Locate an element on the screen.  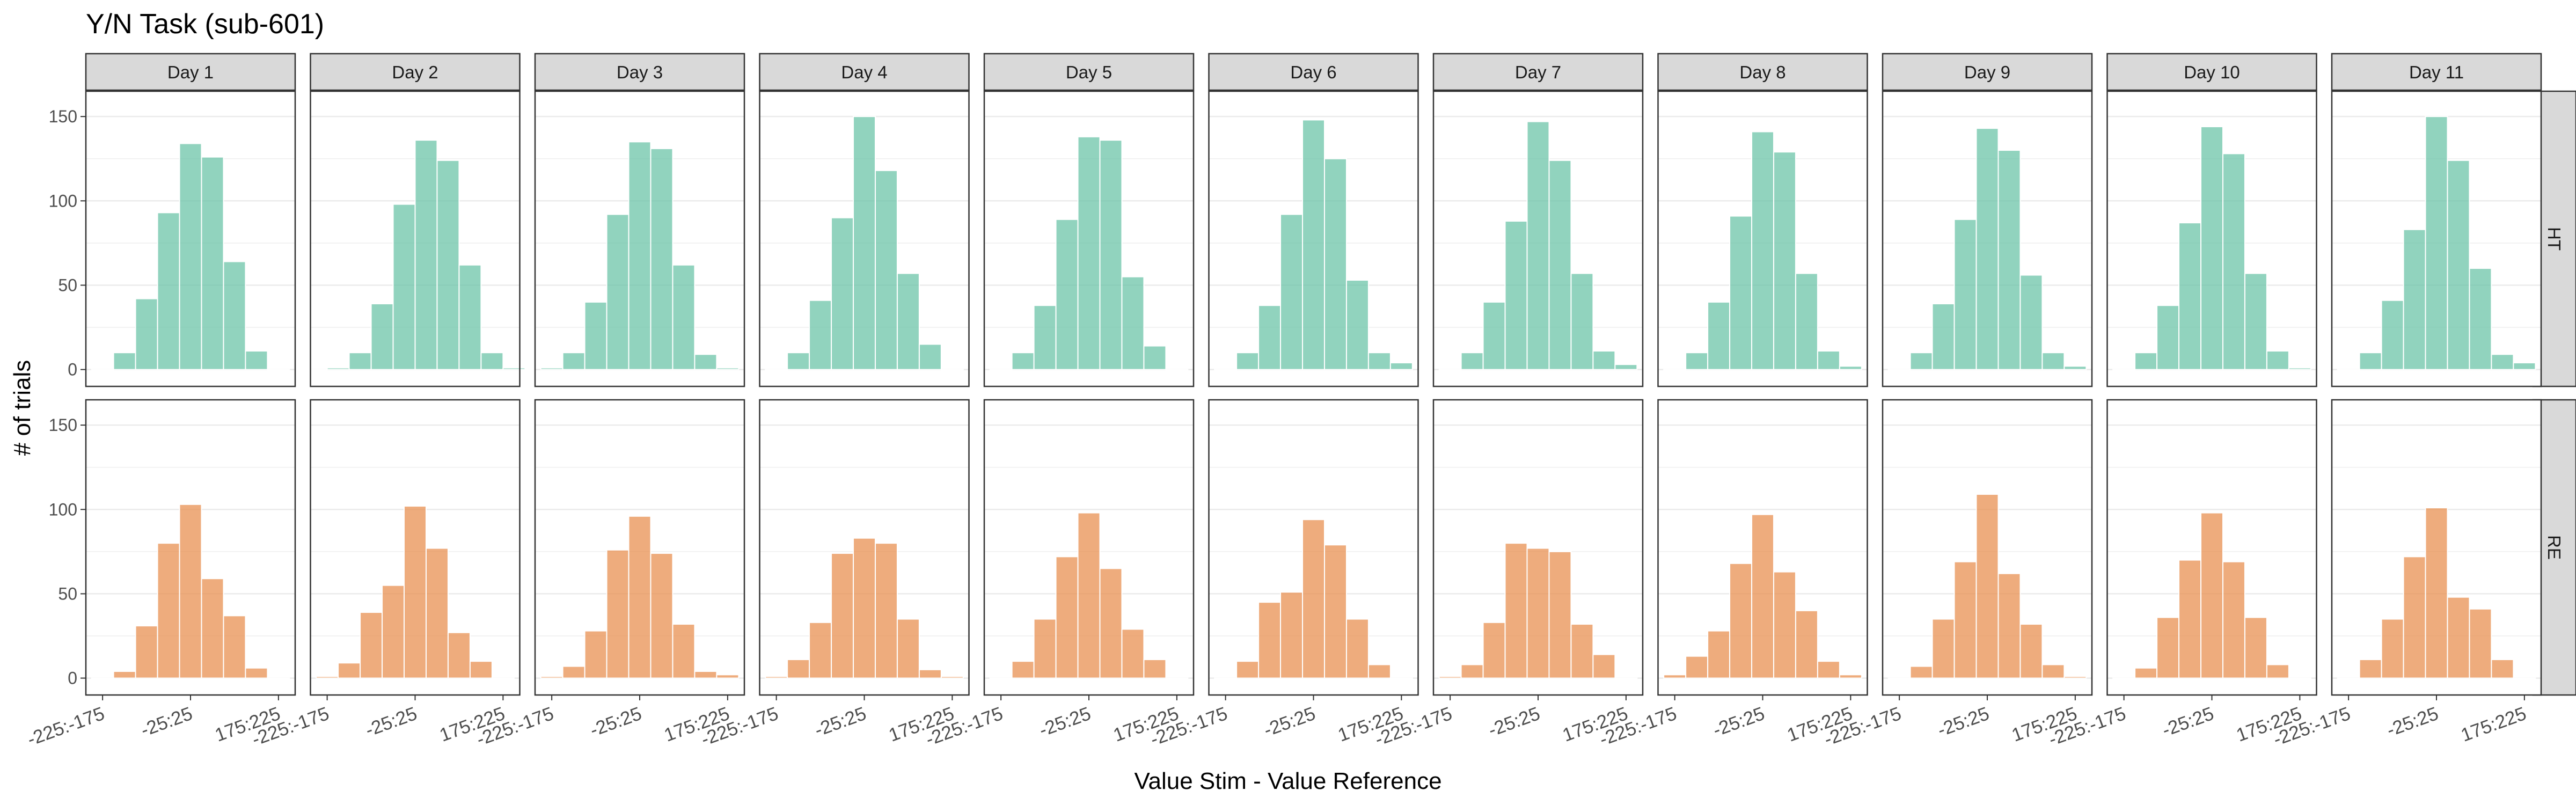
facet-strip-label: Day 3 is located at coordinates (640, 72).